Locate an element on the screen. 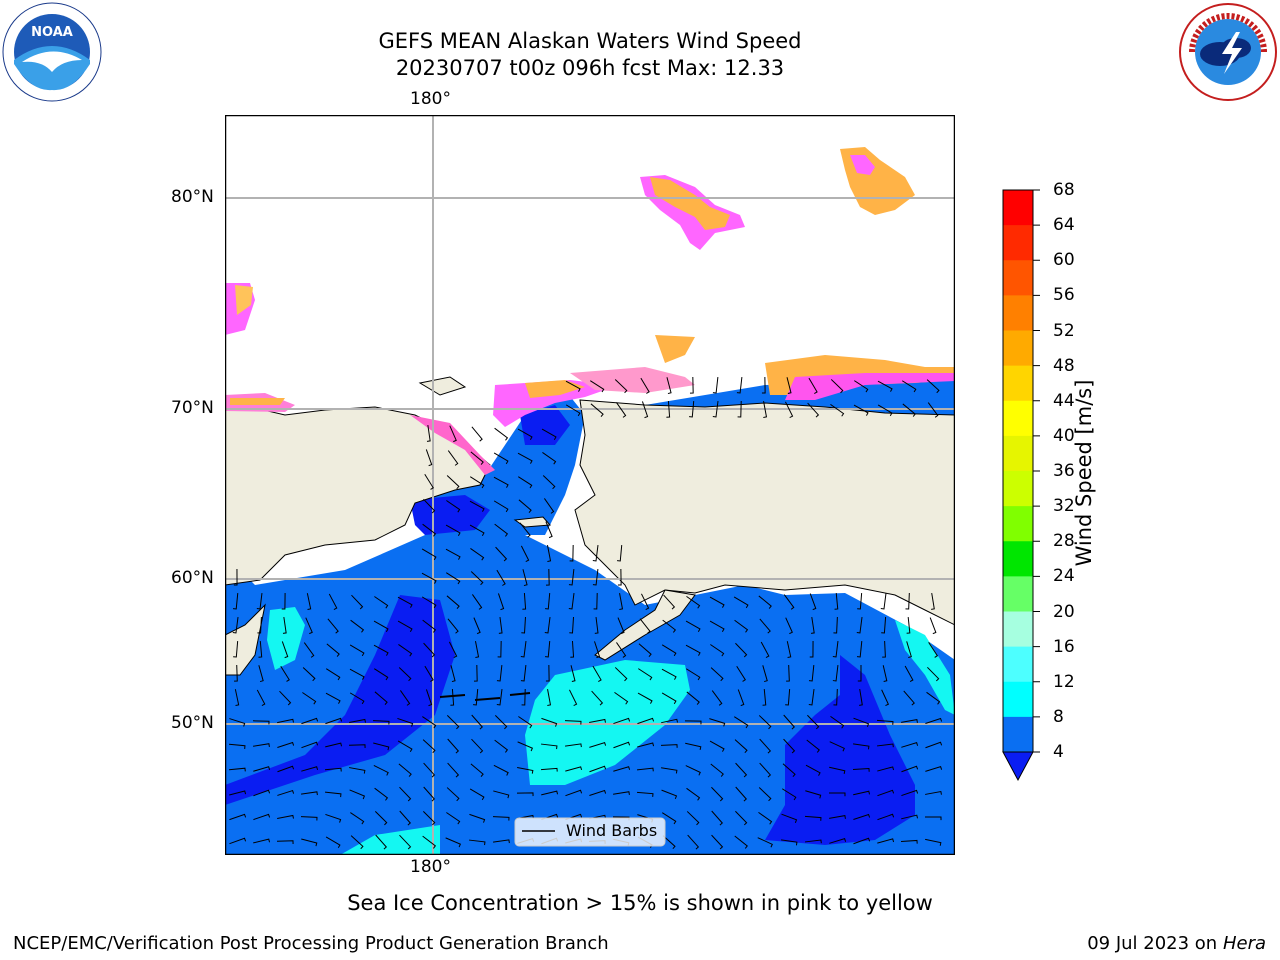 The image size is (1280, 960). colorbar-tick-label: 20 is located at coordinates (1064, 611).